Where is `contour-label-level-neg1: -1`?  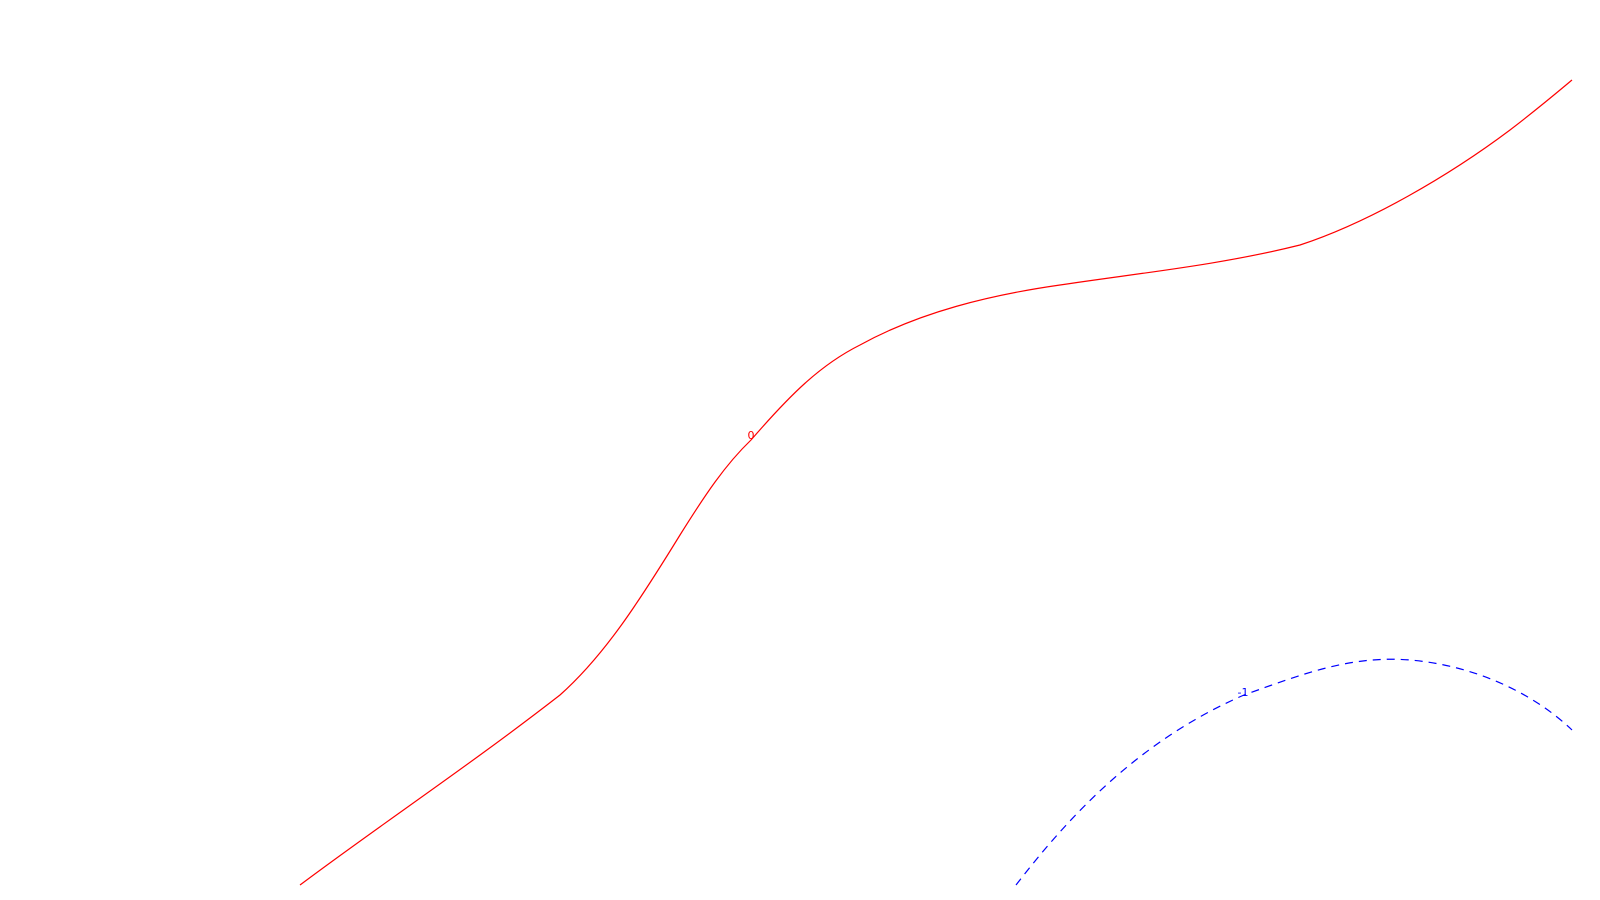 contour-label-level-neg1: -1 is located at coordinates (1243, 692).